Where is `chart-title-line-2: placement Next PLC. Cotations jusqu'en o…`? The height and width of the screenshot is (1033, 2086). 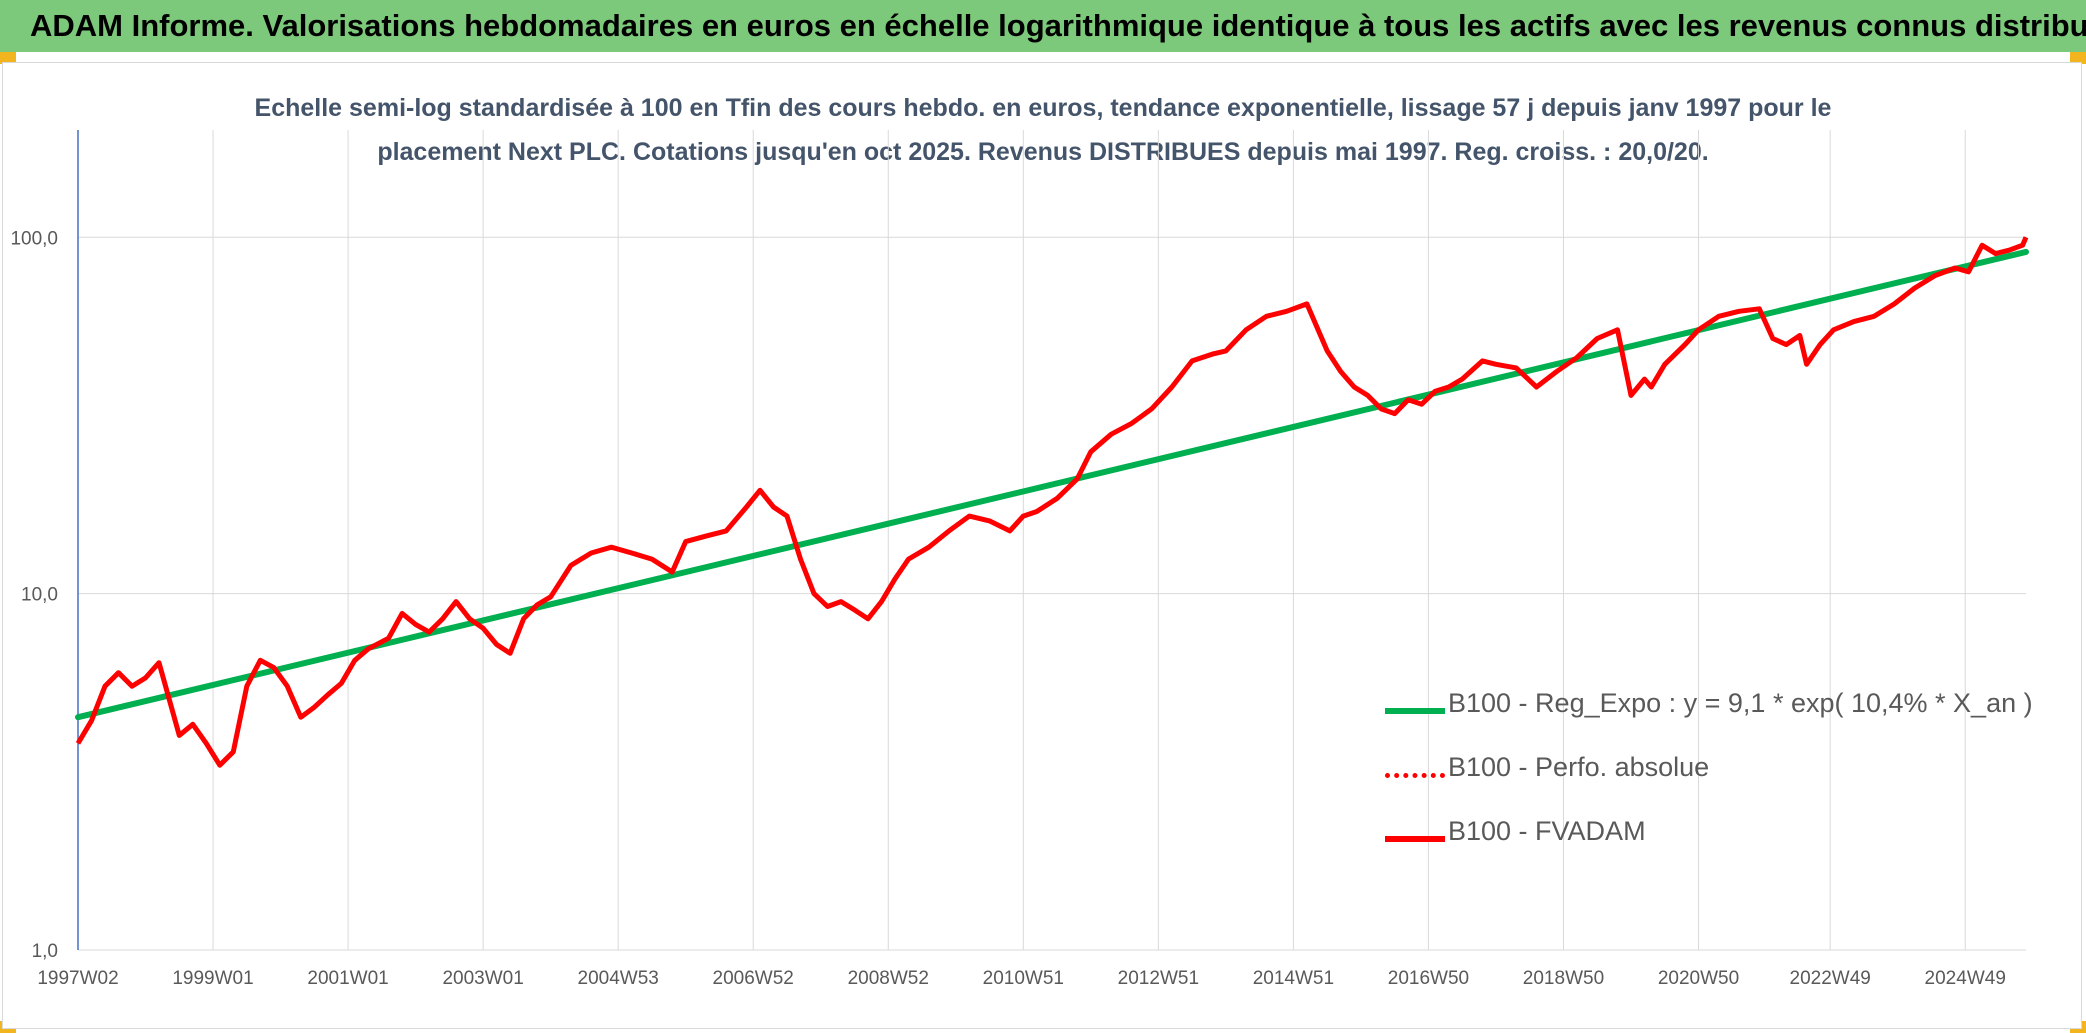 chart-title-line-2: placement Next PLC. Cotations jusqu'en o… is located at coordinates (1043, 152).